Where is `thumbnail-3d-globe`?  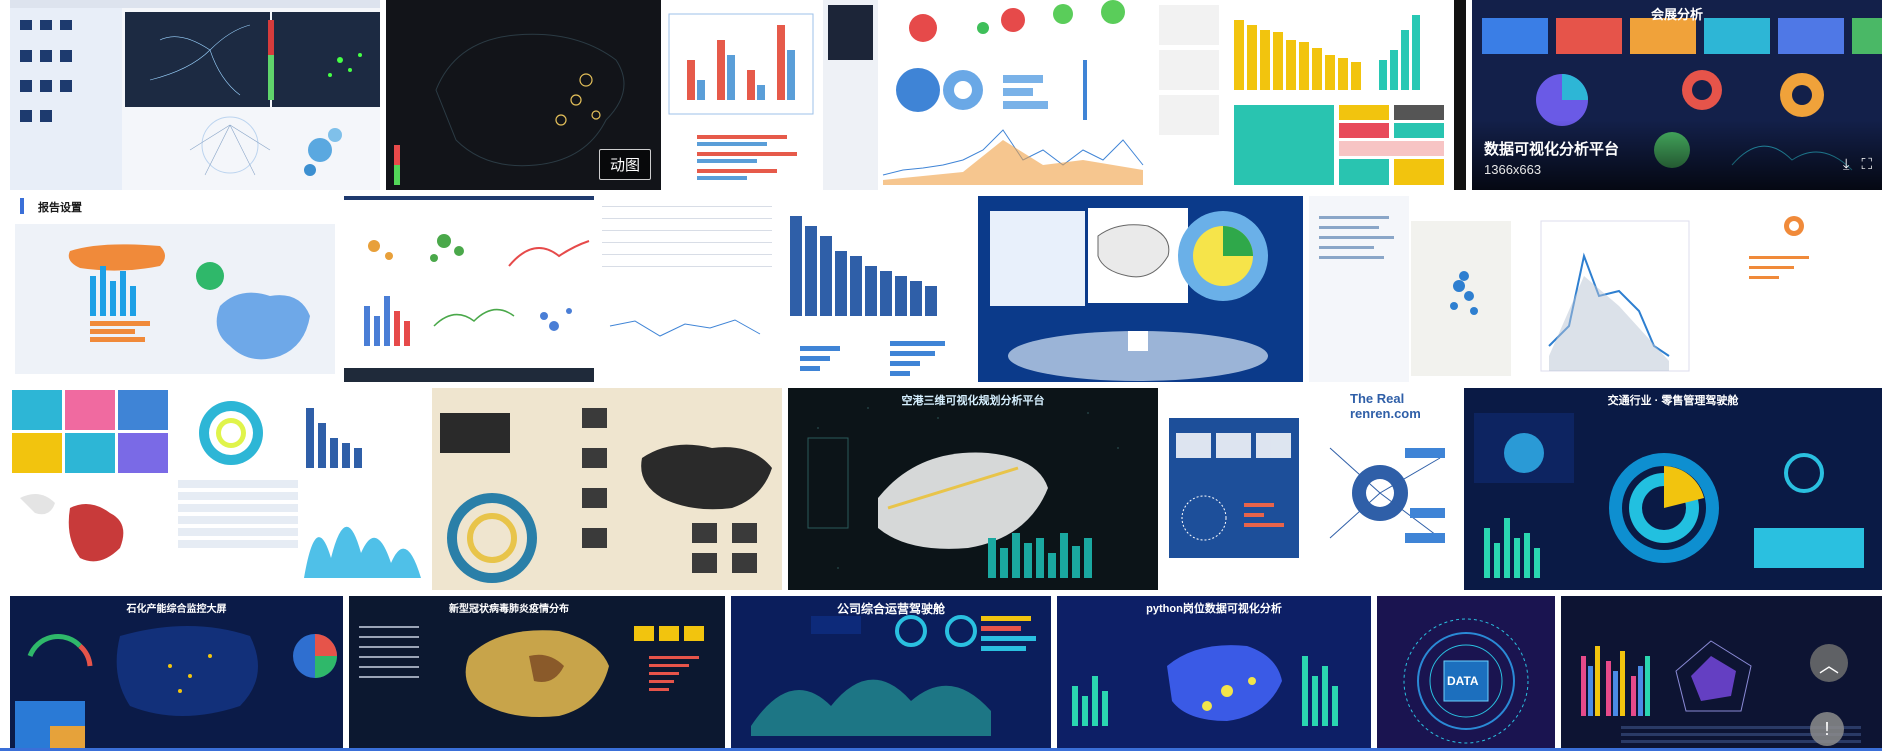 thumbnail-3d-globe is located at coordinates (1140, 289).